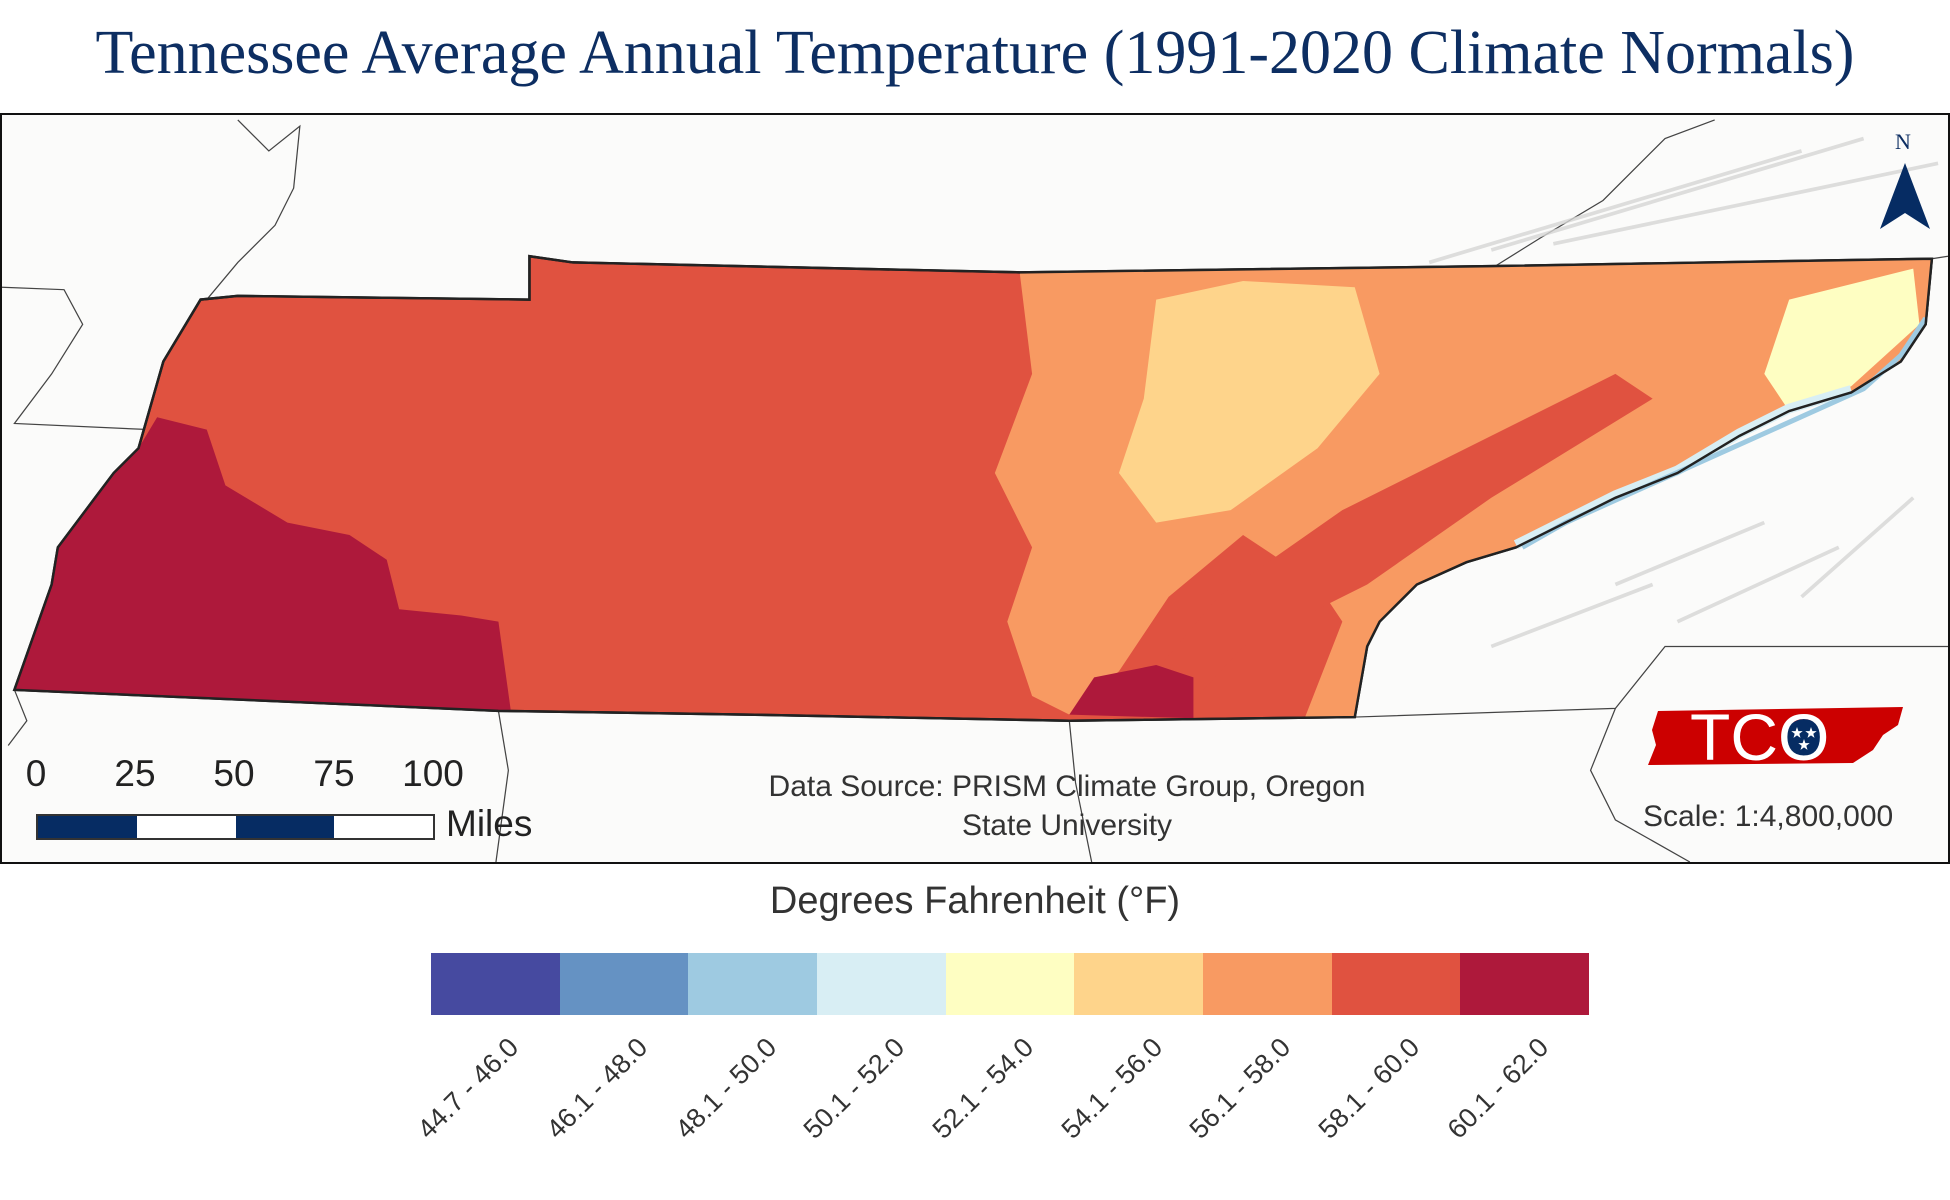 This screenshot has height=1200, width=1950. What do you see at coordinates (983, 1088) in the screenshot?
I see `legend-label: 52.1 - 54.0` at bounding box center [983, 1088].